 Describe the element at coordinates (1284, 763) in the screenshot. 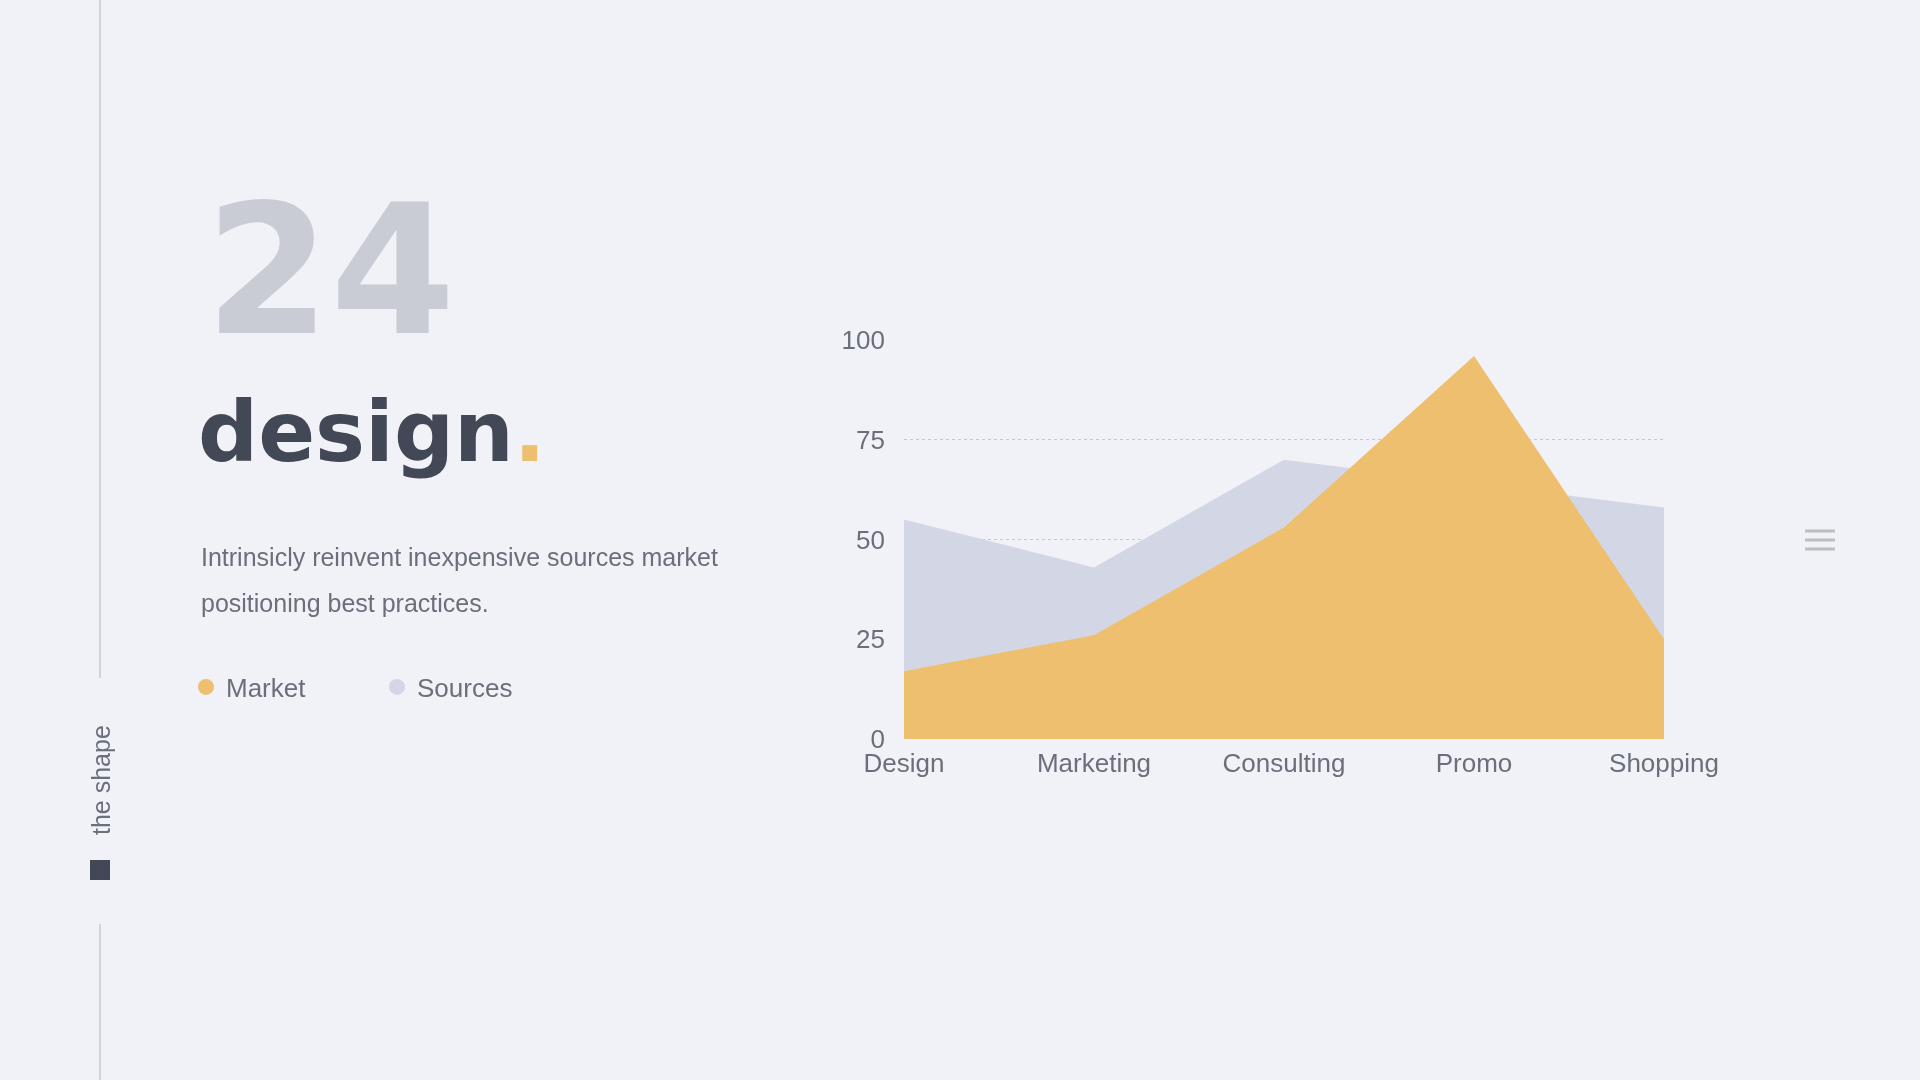

I see `x-tick-label: Consulting` at that location.